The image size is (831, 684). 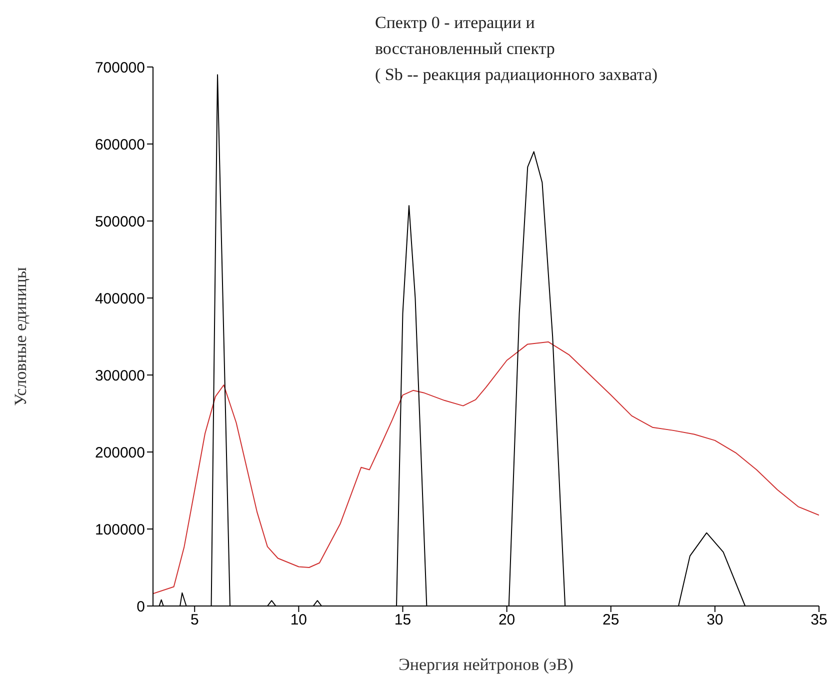 What do you see at coordinates (403, 620) in the screenshot?
I see `x-tick-label: 15` at bounding box center [403, 620].